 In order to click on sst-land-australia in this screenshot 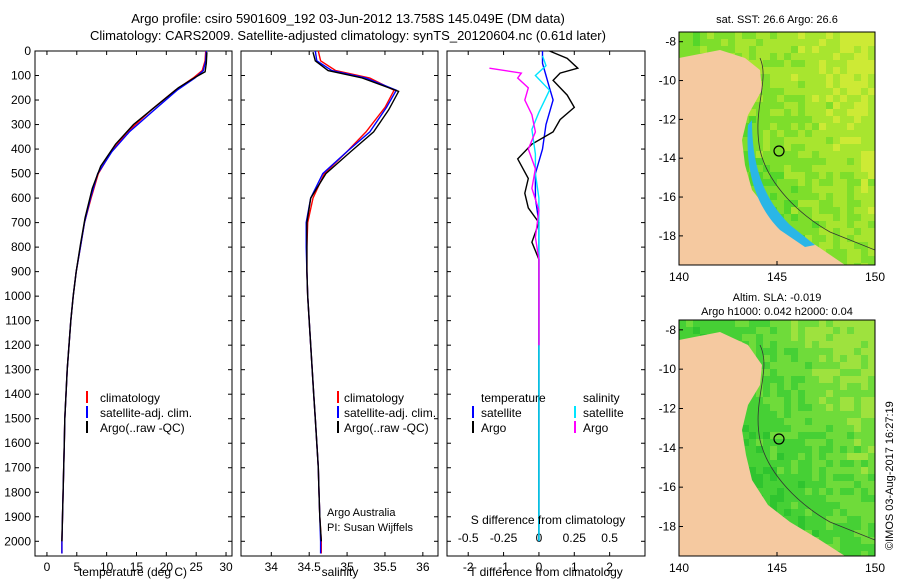, I will do `click(762, 157)`.